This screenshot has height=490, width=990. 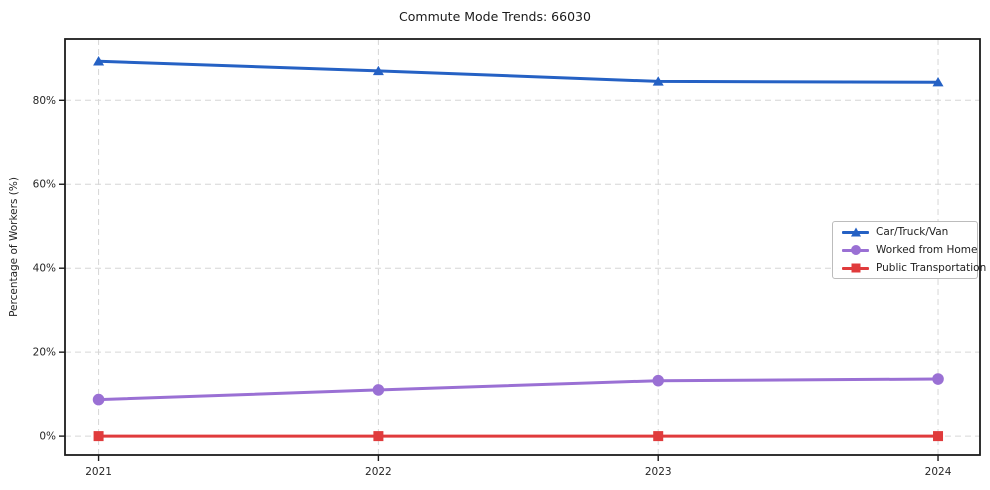 I want to click on series-line-worked-from-home, so click(x=518, y=389).